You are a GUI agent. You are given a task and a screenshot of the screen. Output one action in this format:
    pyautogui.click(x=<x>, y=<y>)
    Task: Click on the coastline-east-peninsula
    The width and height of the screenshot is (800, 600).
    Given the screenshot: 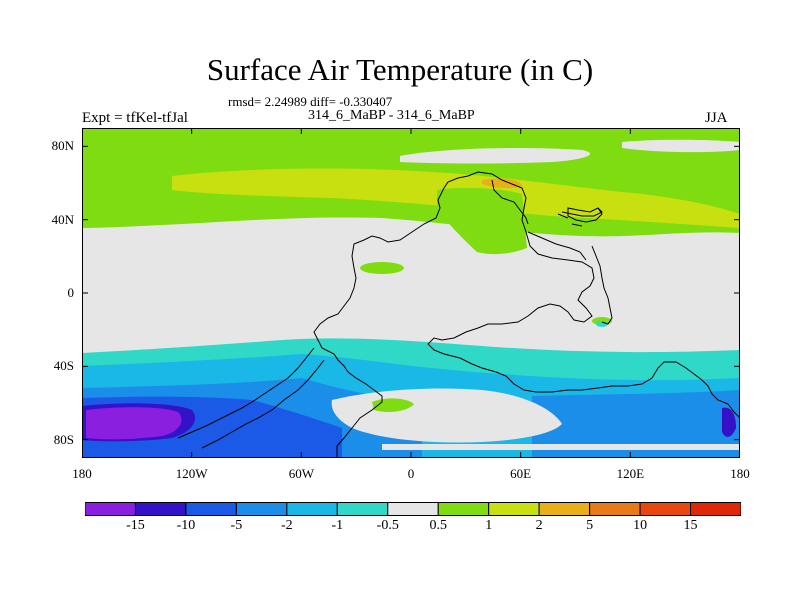 What is the action you would take?
    pyautogui.click(x=585, y=215)
    